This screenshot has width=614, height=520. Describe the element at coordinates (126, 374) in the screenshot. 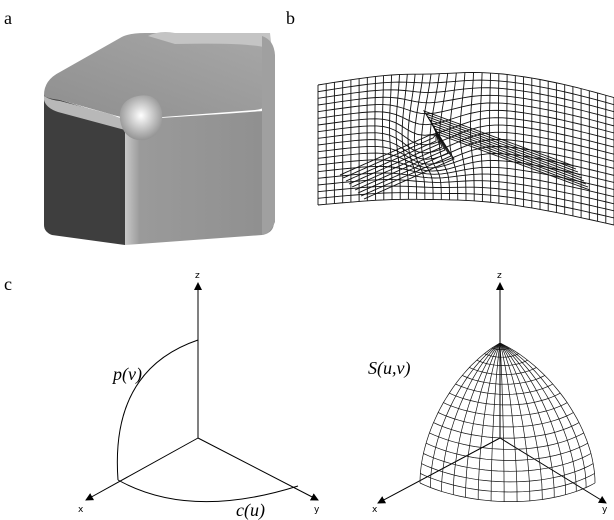

I see `curve-label: p(v)` at that location.